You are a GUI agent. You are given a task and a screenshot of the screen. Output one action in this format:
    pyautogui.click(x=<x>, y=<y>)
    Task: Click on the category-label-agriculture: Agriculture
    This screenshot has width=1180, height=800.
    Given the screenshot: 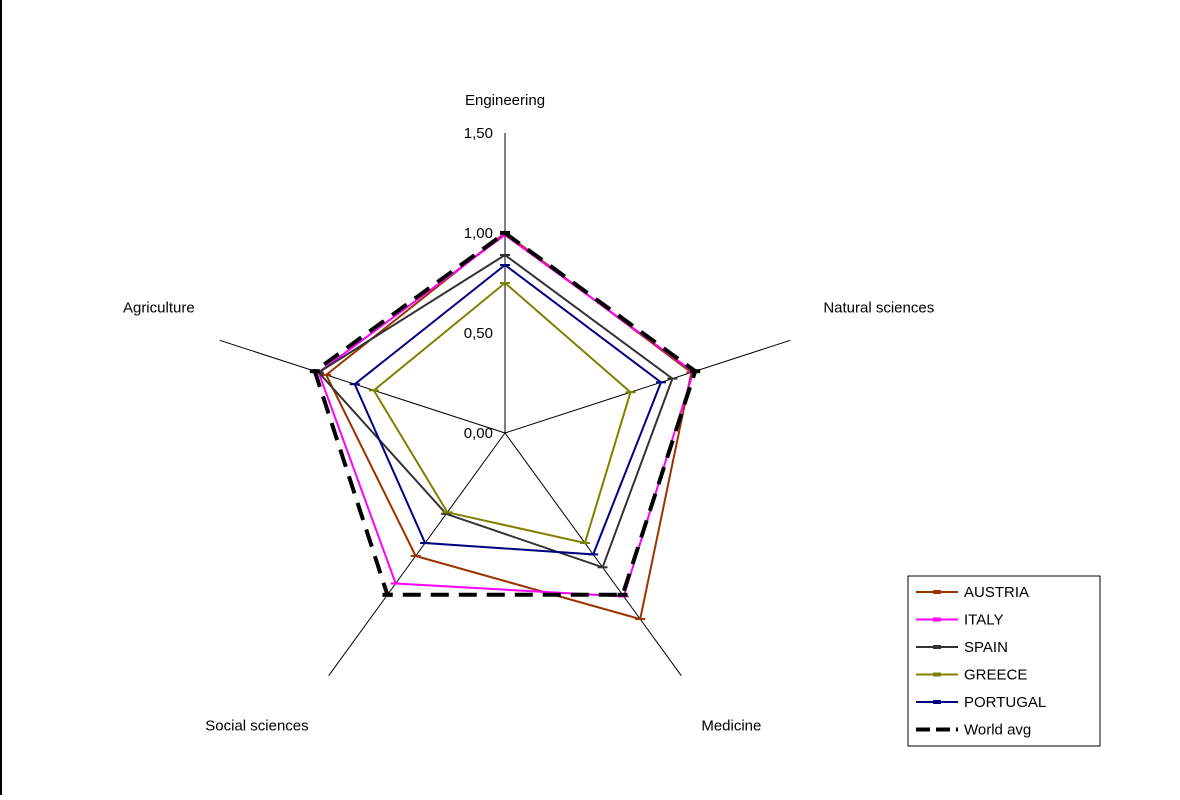 What is the action you would take?
    pyautogui.click(x=159, y=307)
    